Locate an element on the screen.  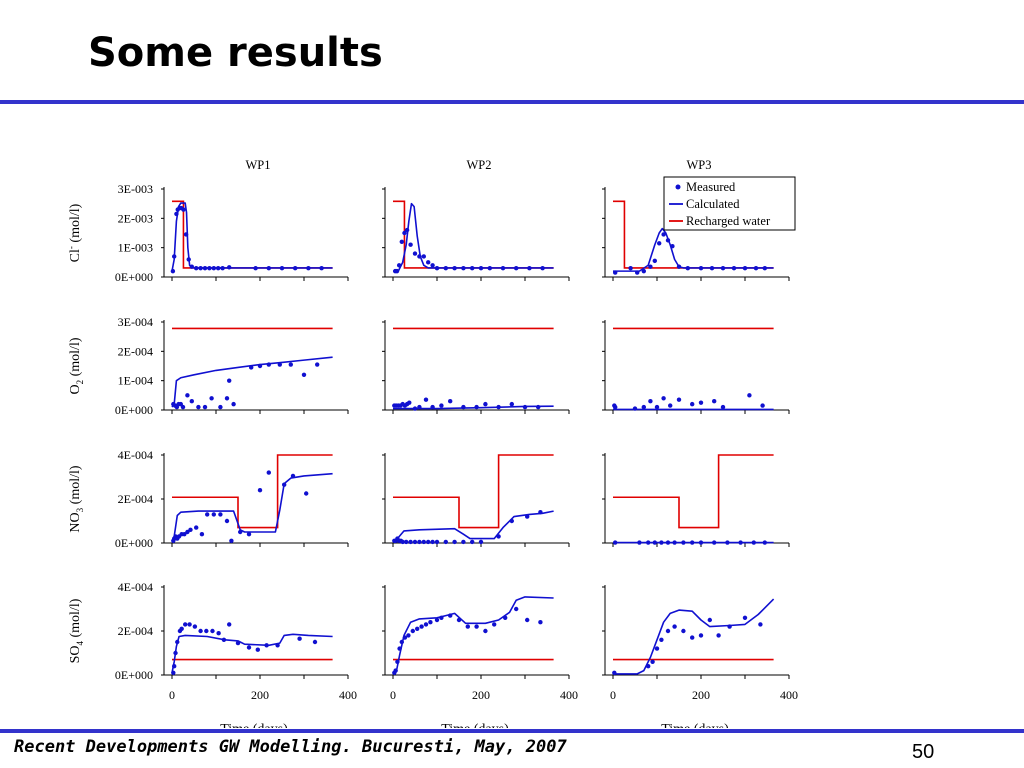
ylabel-so4: SO4 (mol/l) is located at coordinates (76, 630).